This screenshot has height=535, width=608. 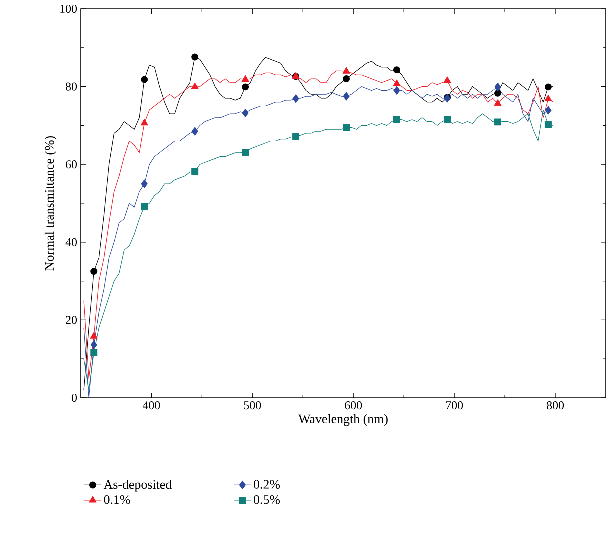 I want to click on y-tick-label: 20, so click(x=72, y=320).